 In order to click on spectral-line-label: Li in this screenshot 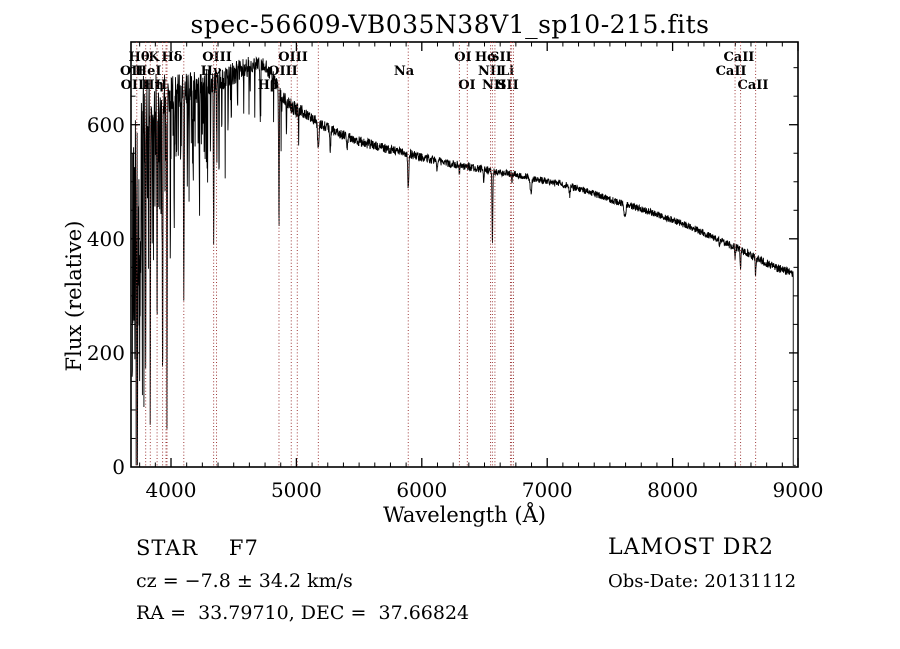, I will do `click(507, 71)`.